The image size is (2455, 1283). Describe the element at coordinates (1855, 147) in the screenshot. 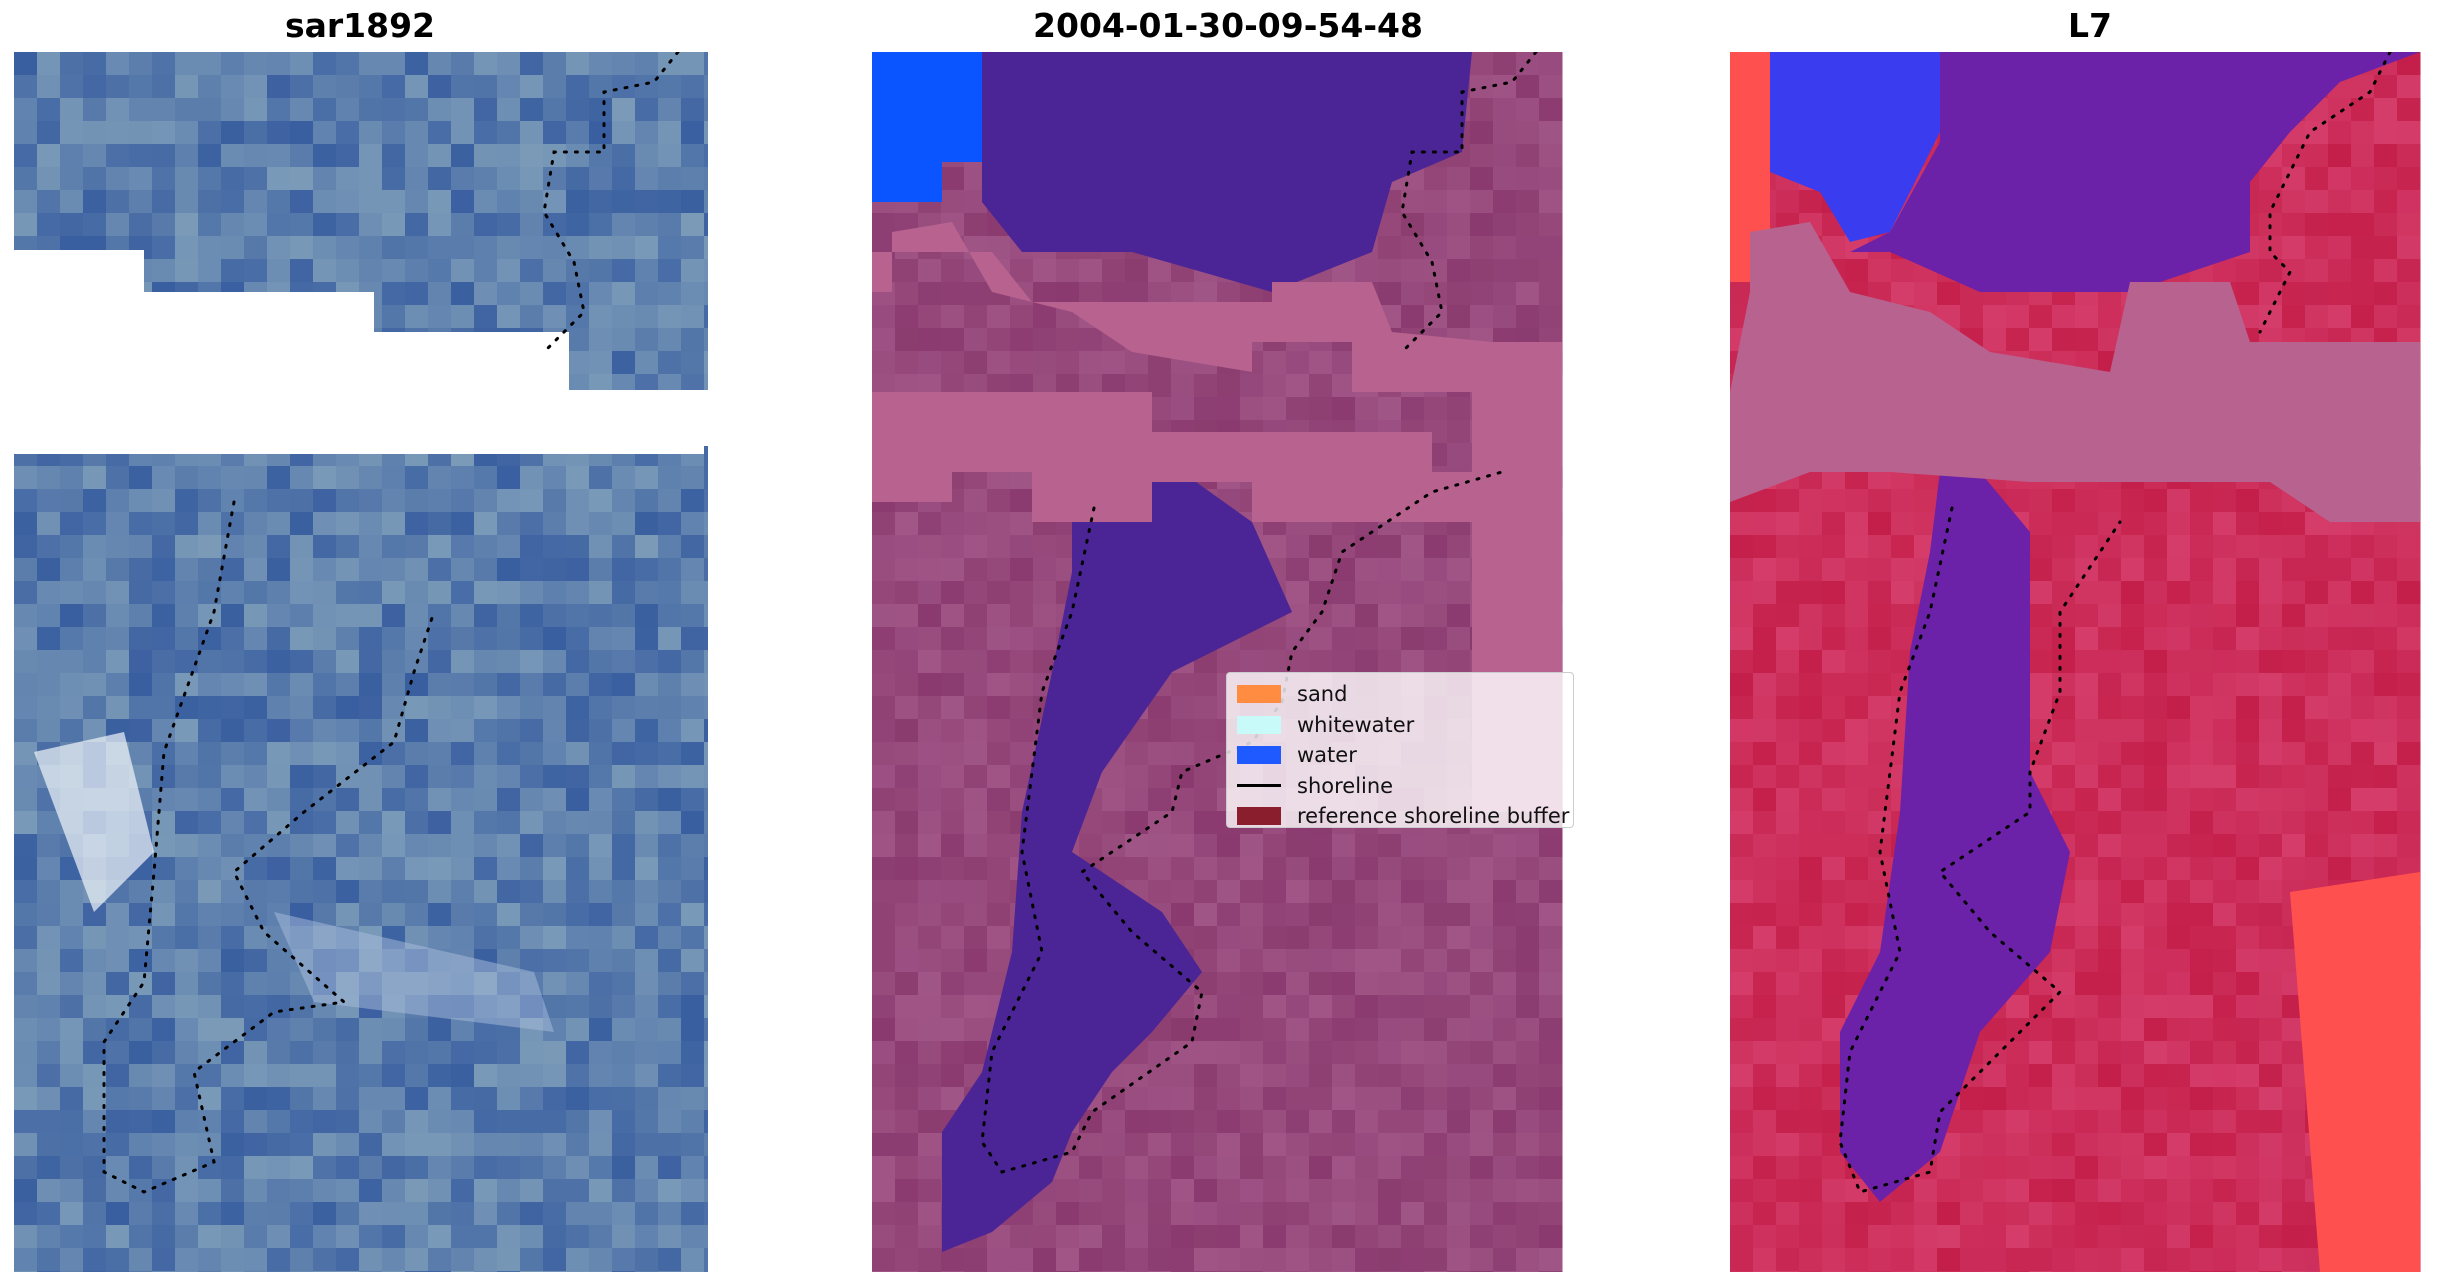

I see `blue-region` at that location.